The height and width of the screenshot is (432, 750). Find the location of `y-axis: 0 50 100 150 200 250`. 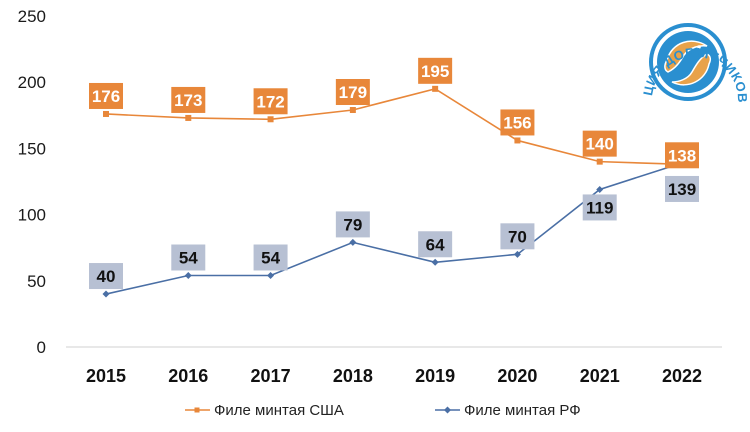

y-axis: 0 50 100 150 200 250 is located at coordinates (32, 182).